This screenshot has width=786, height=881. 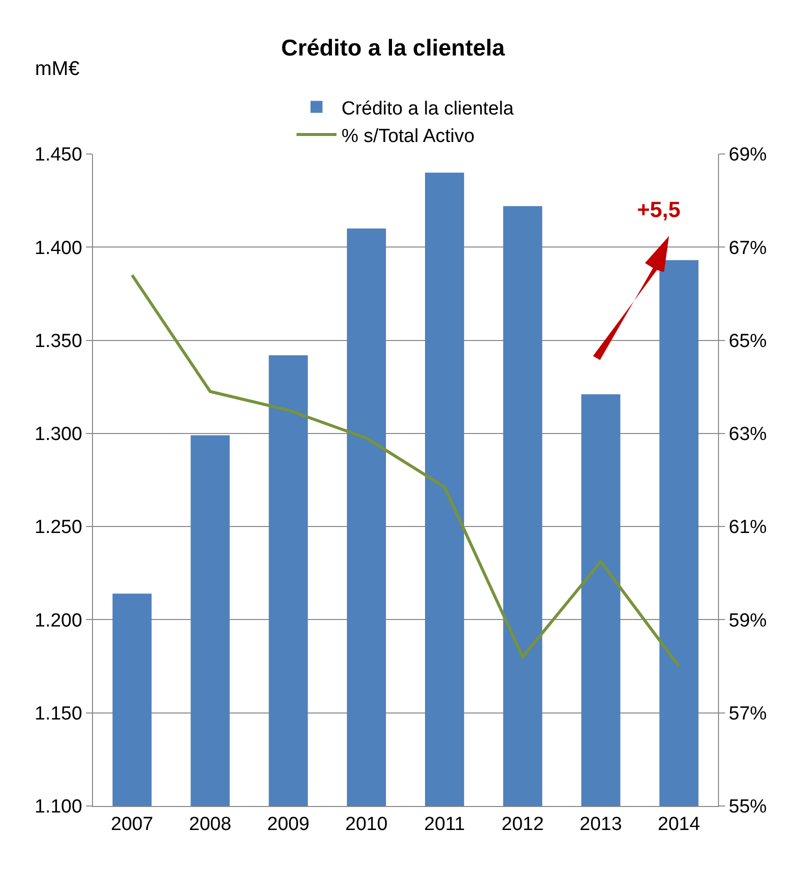 What do you see at coordinates (58, 155) in the screenshot?
I see `y-tick-label: 1.450` at bounding box center [58, 155].